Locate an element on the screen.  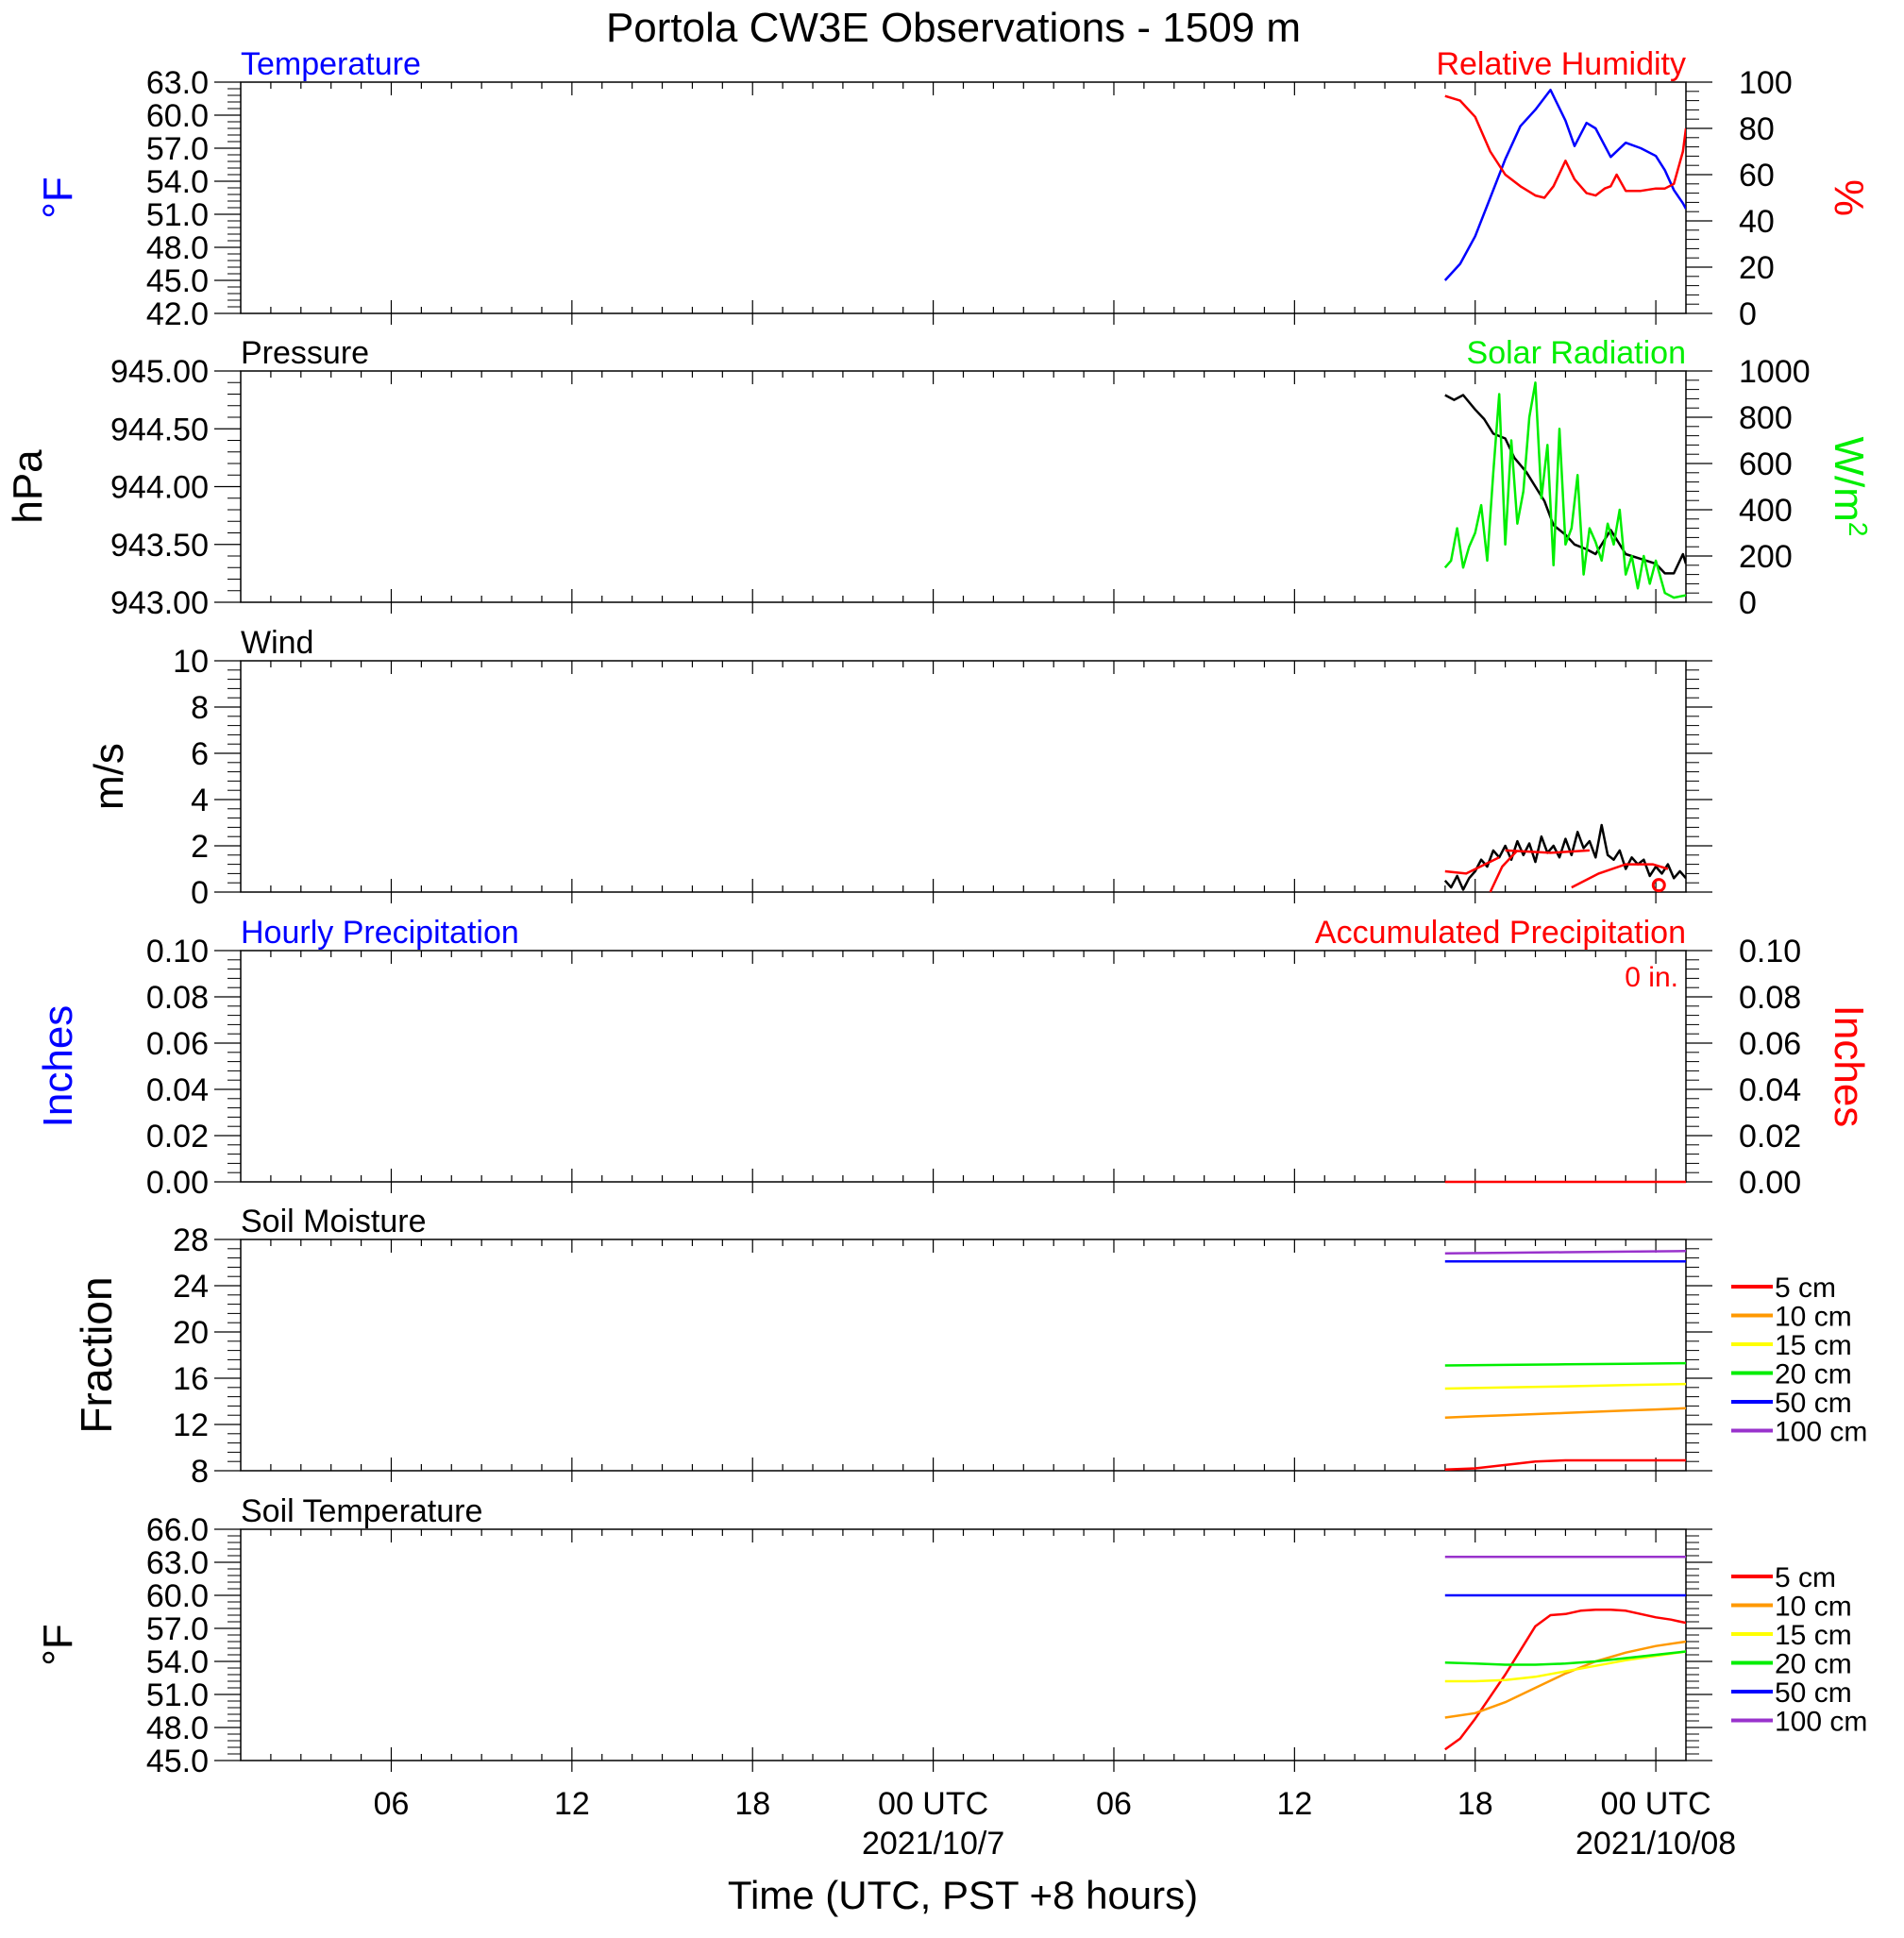
left-tick-label: 0 is located at coordinates (200, 893).